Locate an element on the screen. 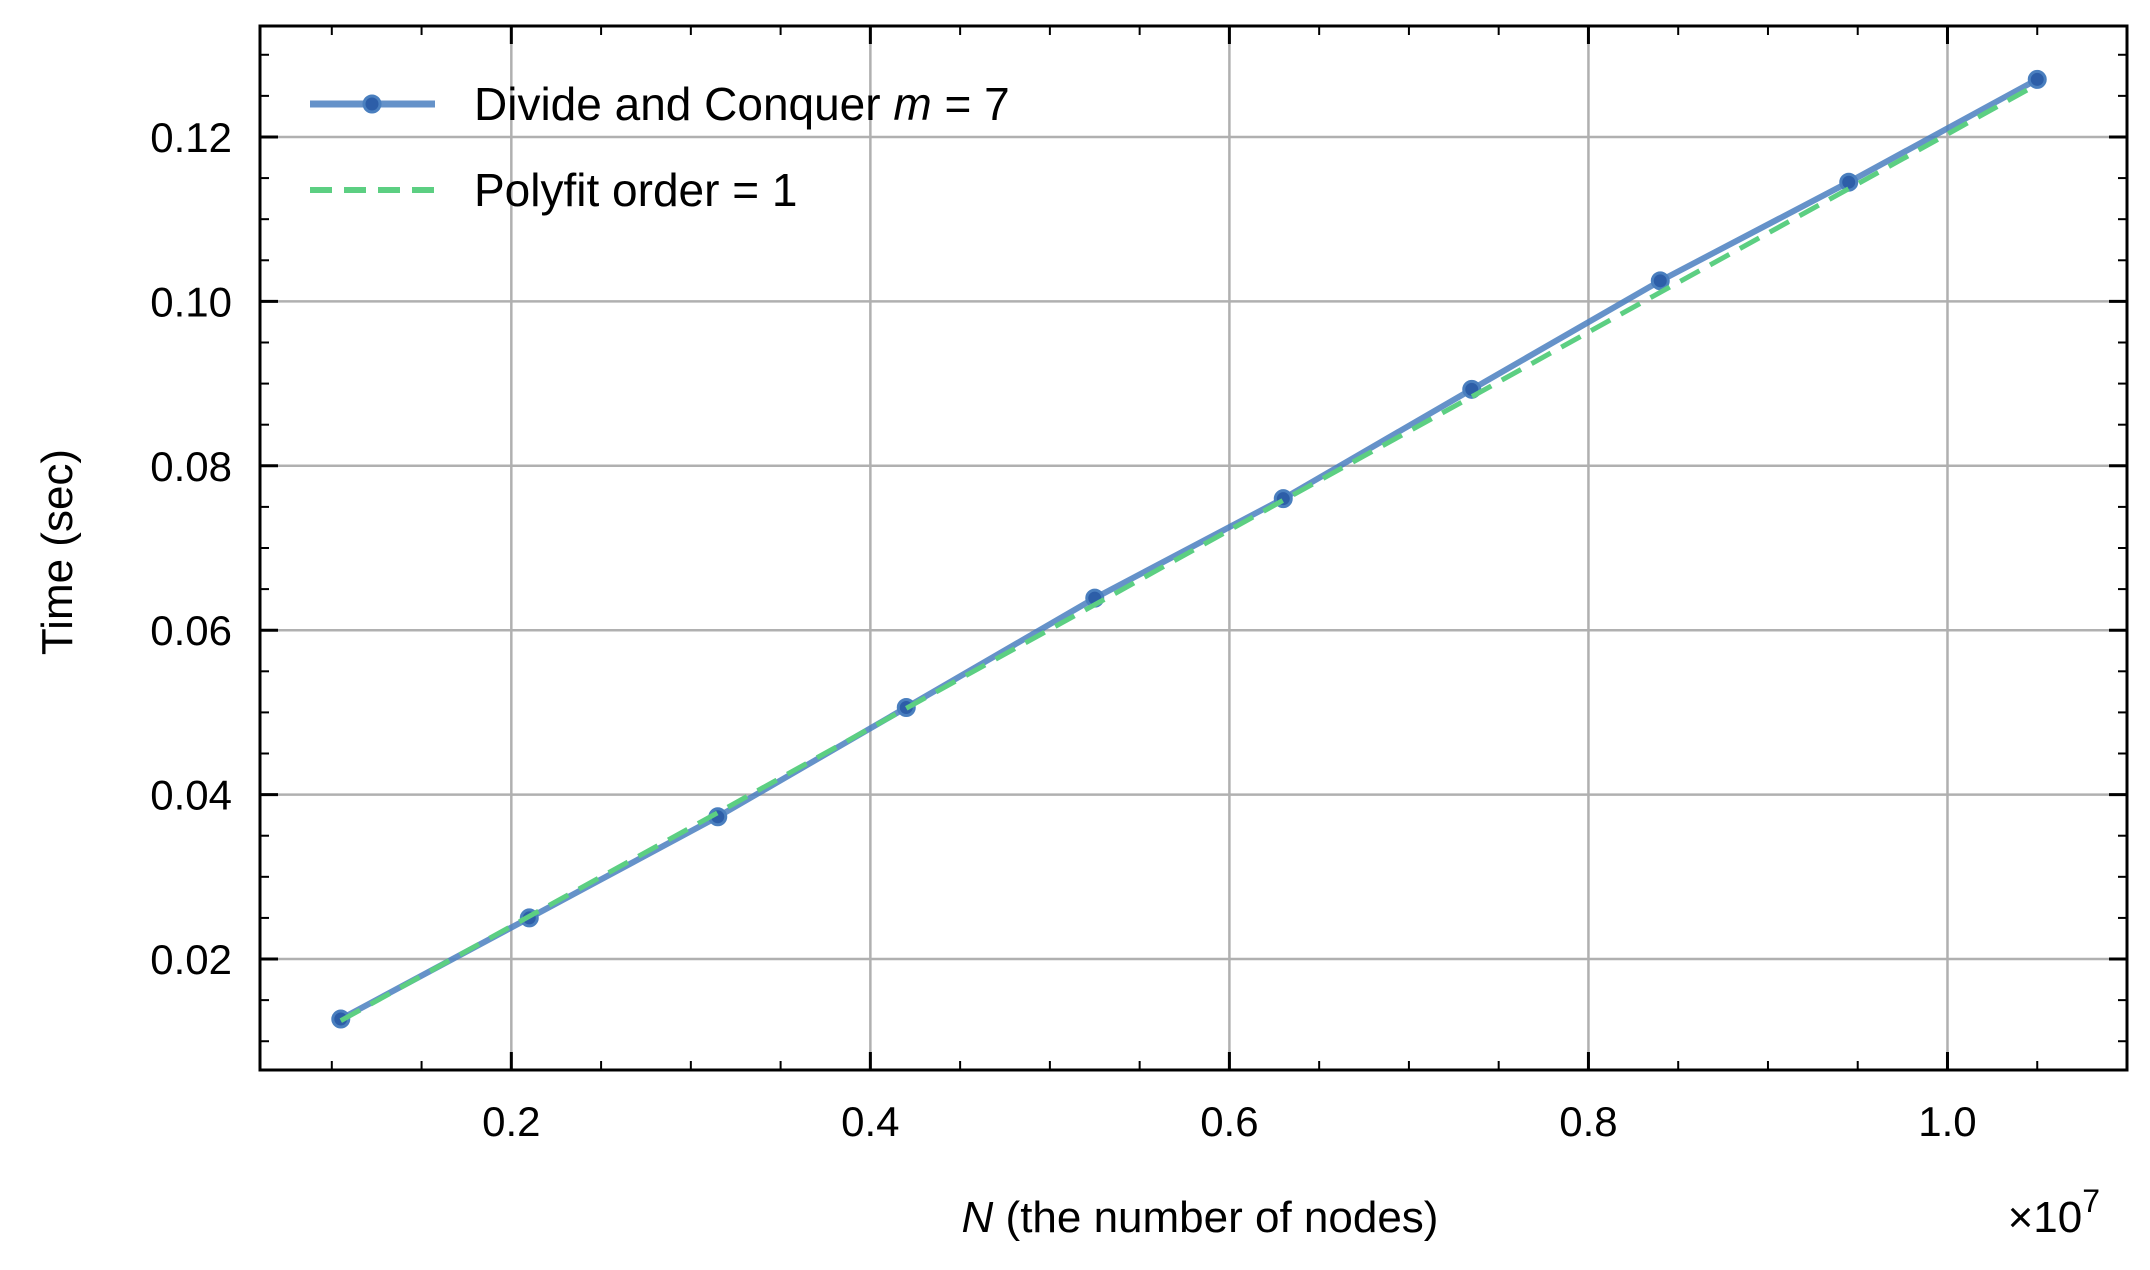 Image resolution: width=2150 pixels, height=1270 pixels. y-tick-label: 0.10 is located at coordinates (191, 301).